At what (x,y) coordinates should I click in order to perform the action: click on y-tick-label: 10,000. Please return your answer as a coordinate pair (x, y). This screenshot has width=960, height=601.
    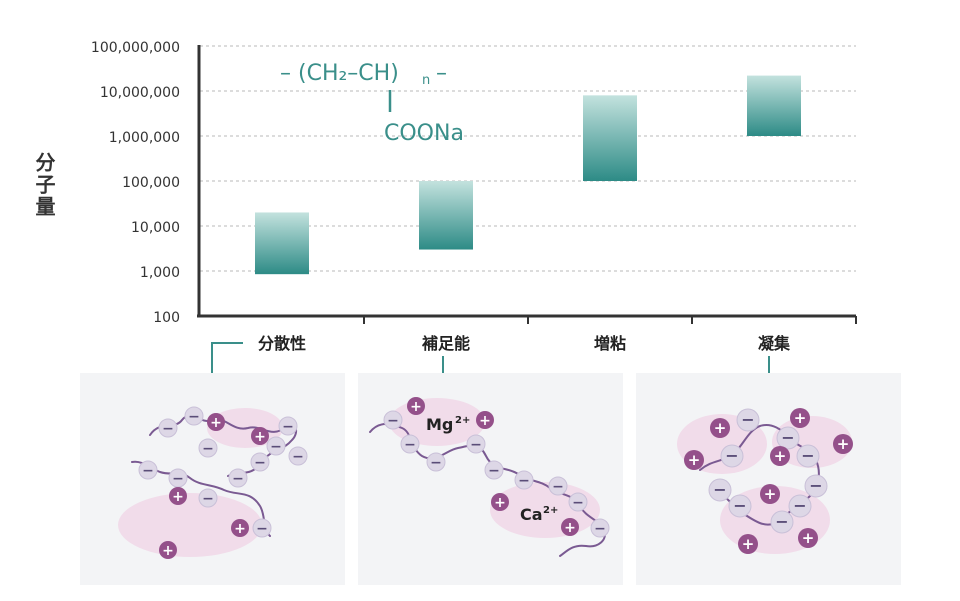
    Looking at the image, I should click on (155, 228).